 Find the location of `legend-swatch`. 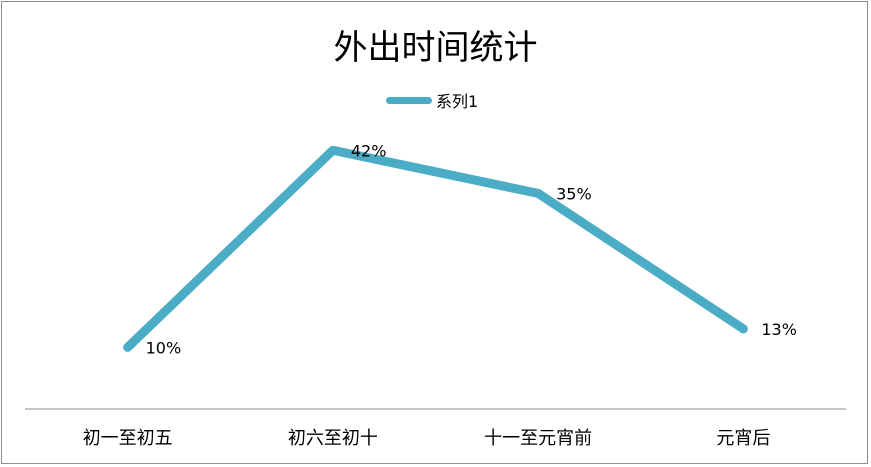

legend-swatch is located at coordinates (409, 100).